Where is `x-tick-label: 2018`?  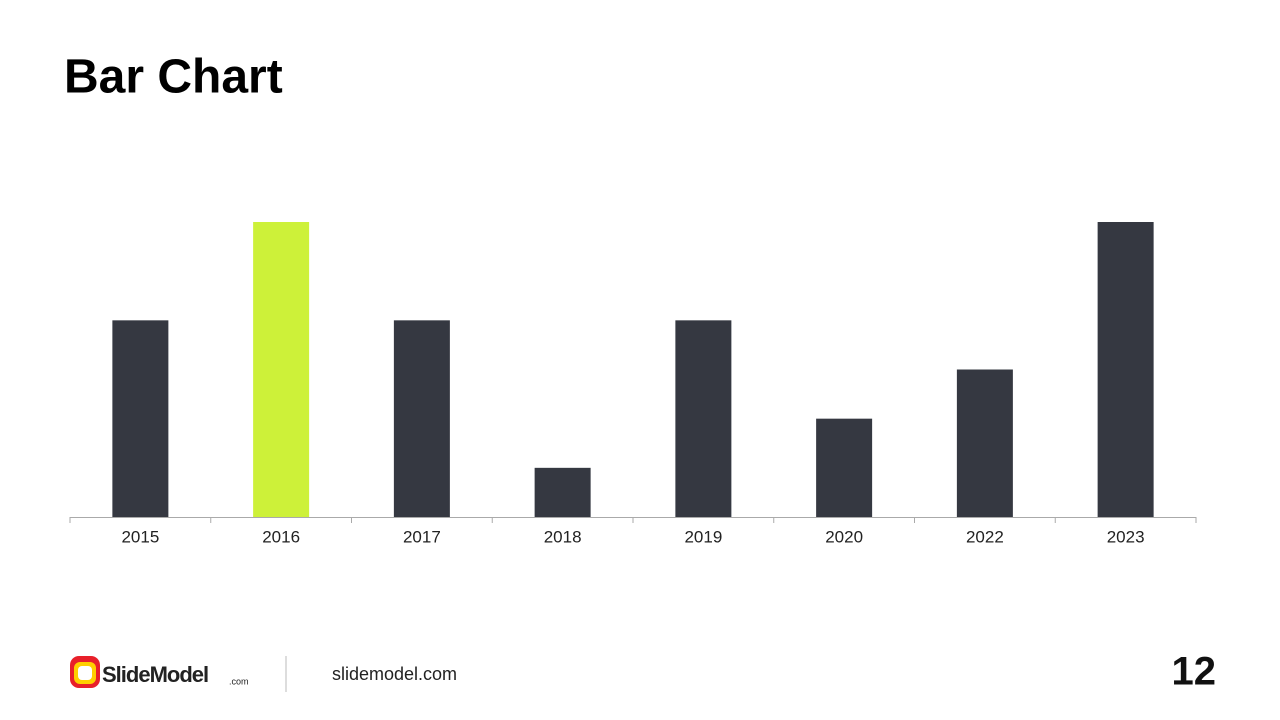
x-tick-label: 2018 is located at coordinates (563, 536).